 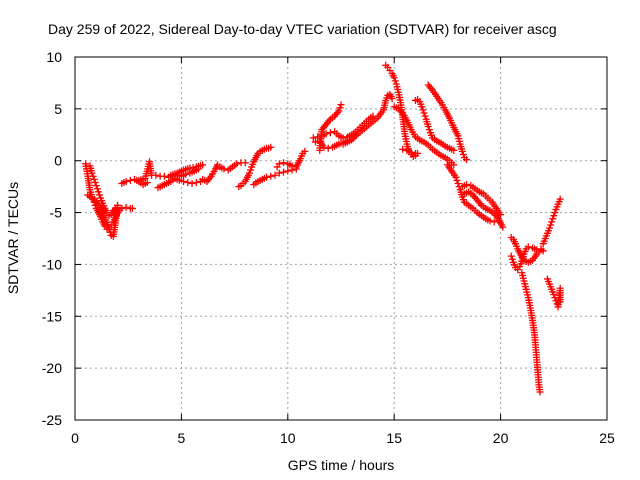 What do you see at coordinates (343, 438) in the screenshot?
I see `x-tick-labels: 0 5 10 15 20 25` at bounding box center [343, 438].